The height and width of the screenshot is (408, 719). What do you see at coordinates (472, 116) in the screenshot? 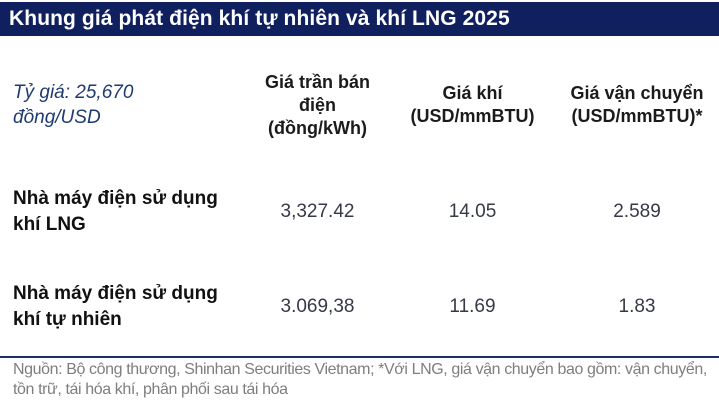
I see `column-header-unit: (USD/mmBTU)` at bounding box center [472, 116].